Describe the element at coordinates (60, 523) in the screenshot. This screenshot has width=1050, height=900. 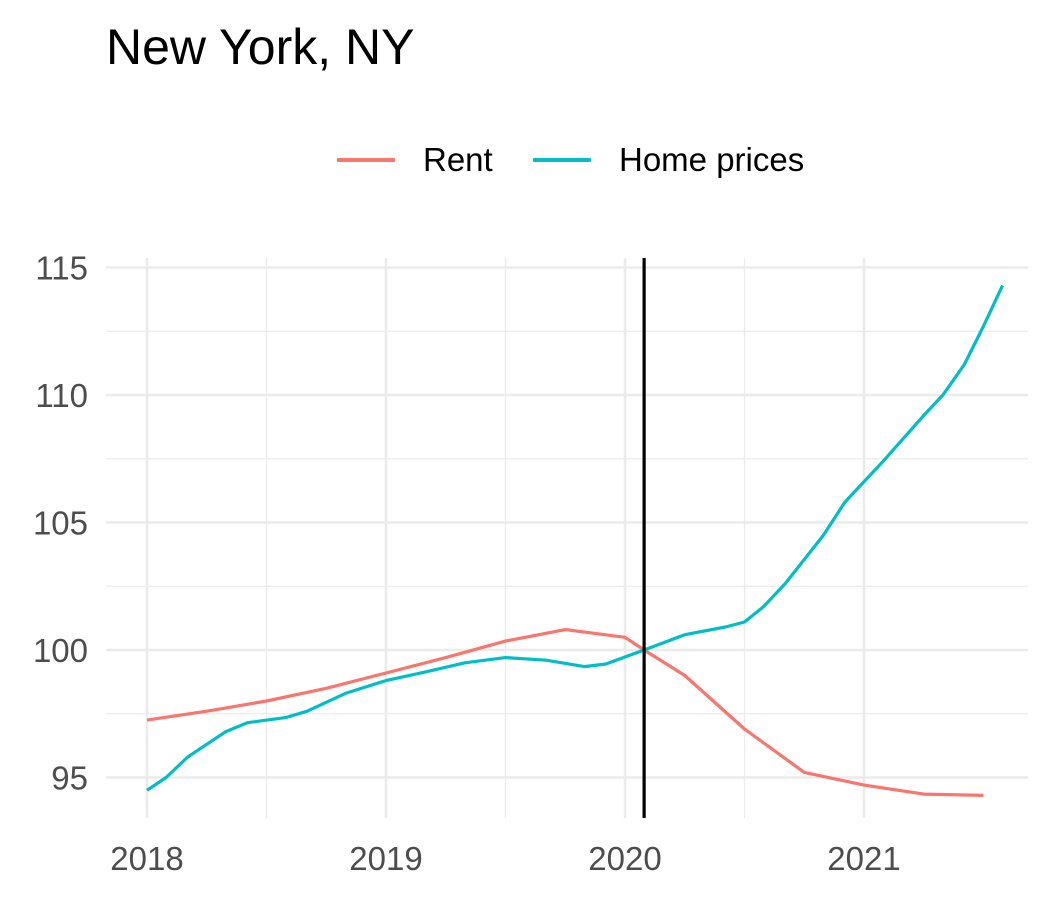
I see `y-tick-label: 105` at that location.